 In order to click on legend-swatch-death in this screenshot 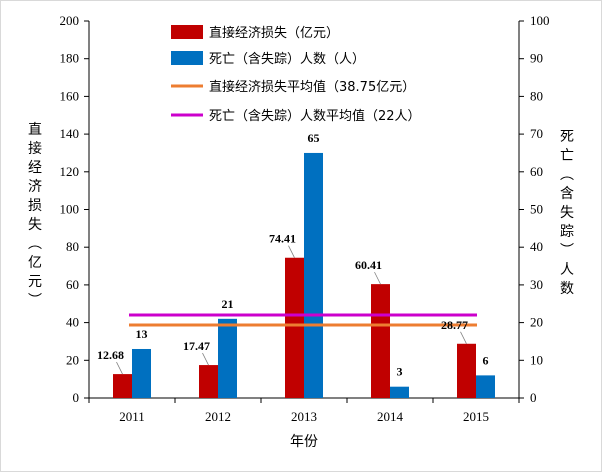, I will do `click(187, 58)`.